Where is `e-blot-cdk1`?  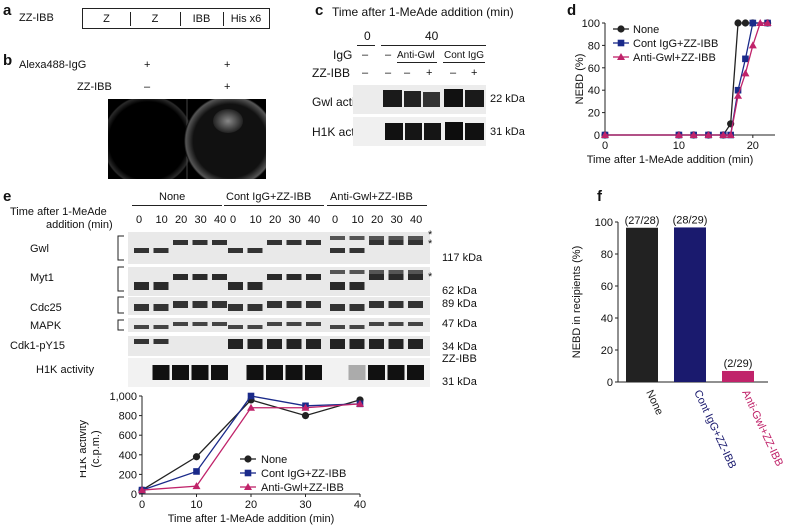 e-blot-cdk1 is located at coordinates (279, 346).